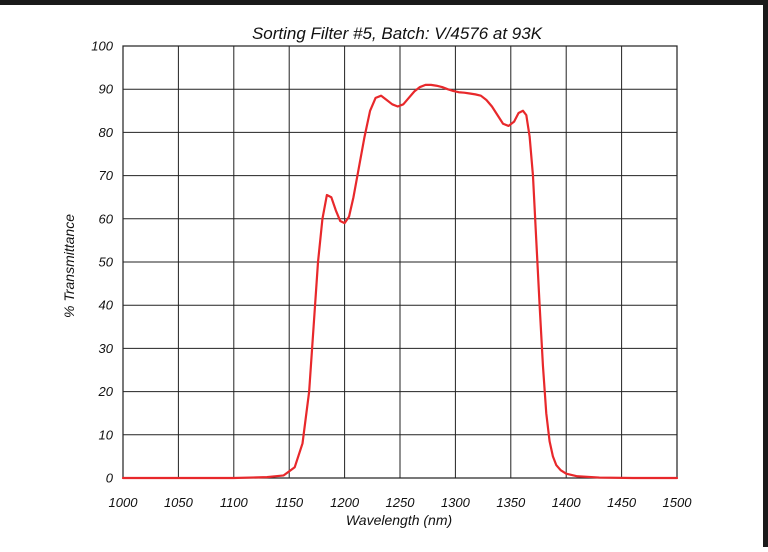 The height and width of the screenshot is (552, 768). Describe the element at coordinates (397, 33) in the screenshot. I see `chart-title: Sorting Filter #5, Batch: V/4576 at 93K` at that location.